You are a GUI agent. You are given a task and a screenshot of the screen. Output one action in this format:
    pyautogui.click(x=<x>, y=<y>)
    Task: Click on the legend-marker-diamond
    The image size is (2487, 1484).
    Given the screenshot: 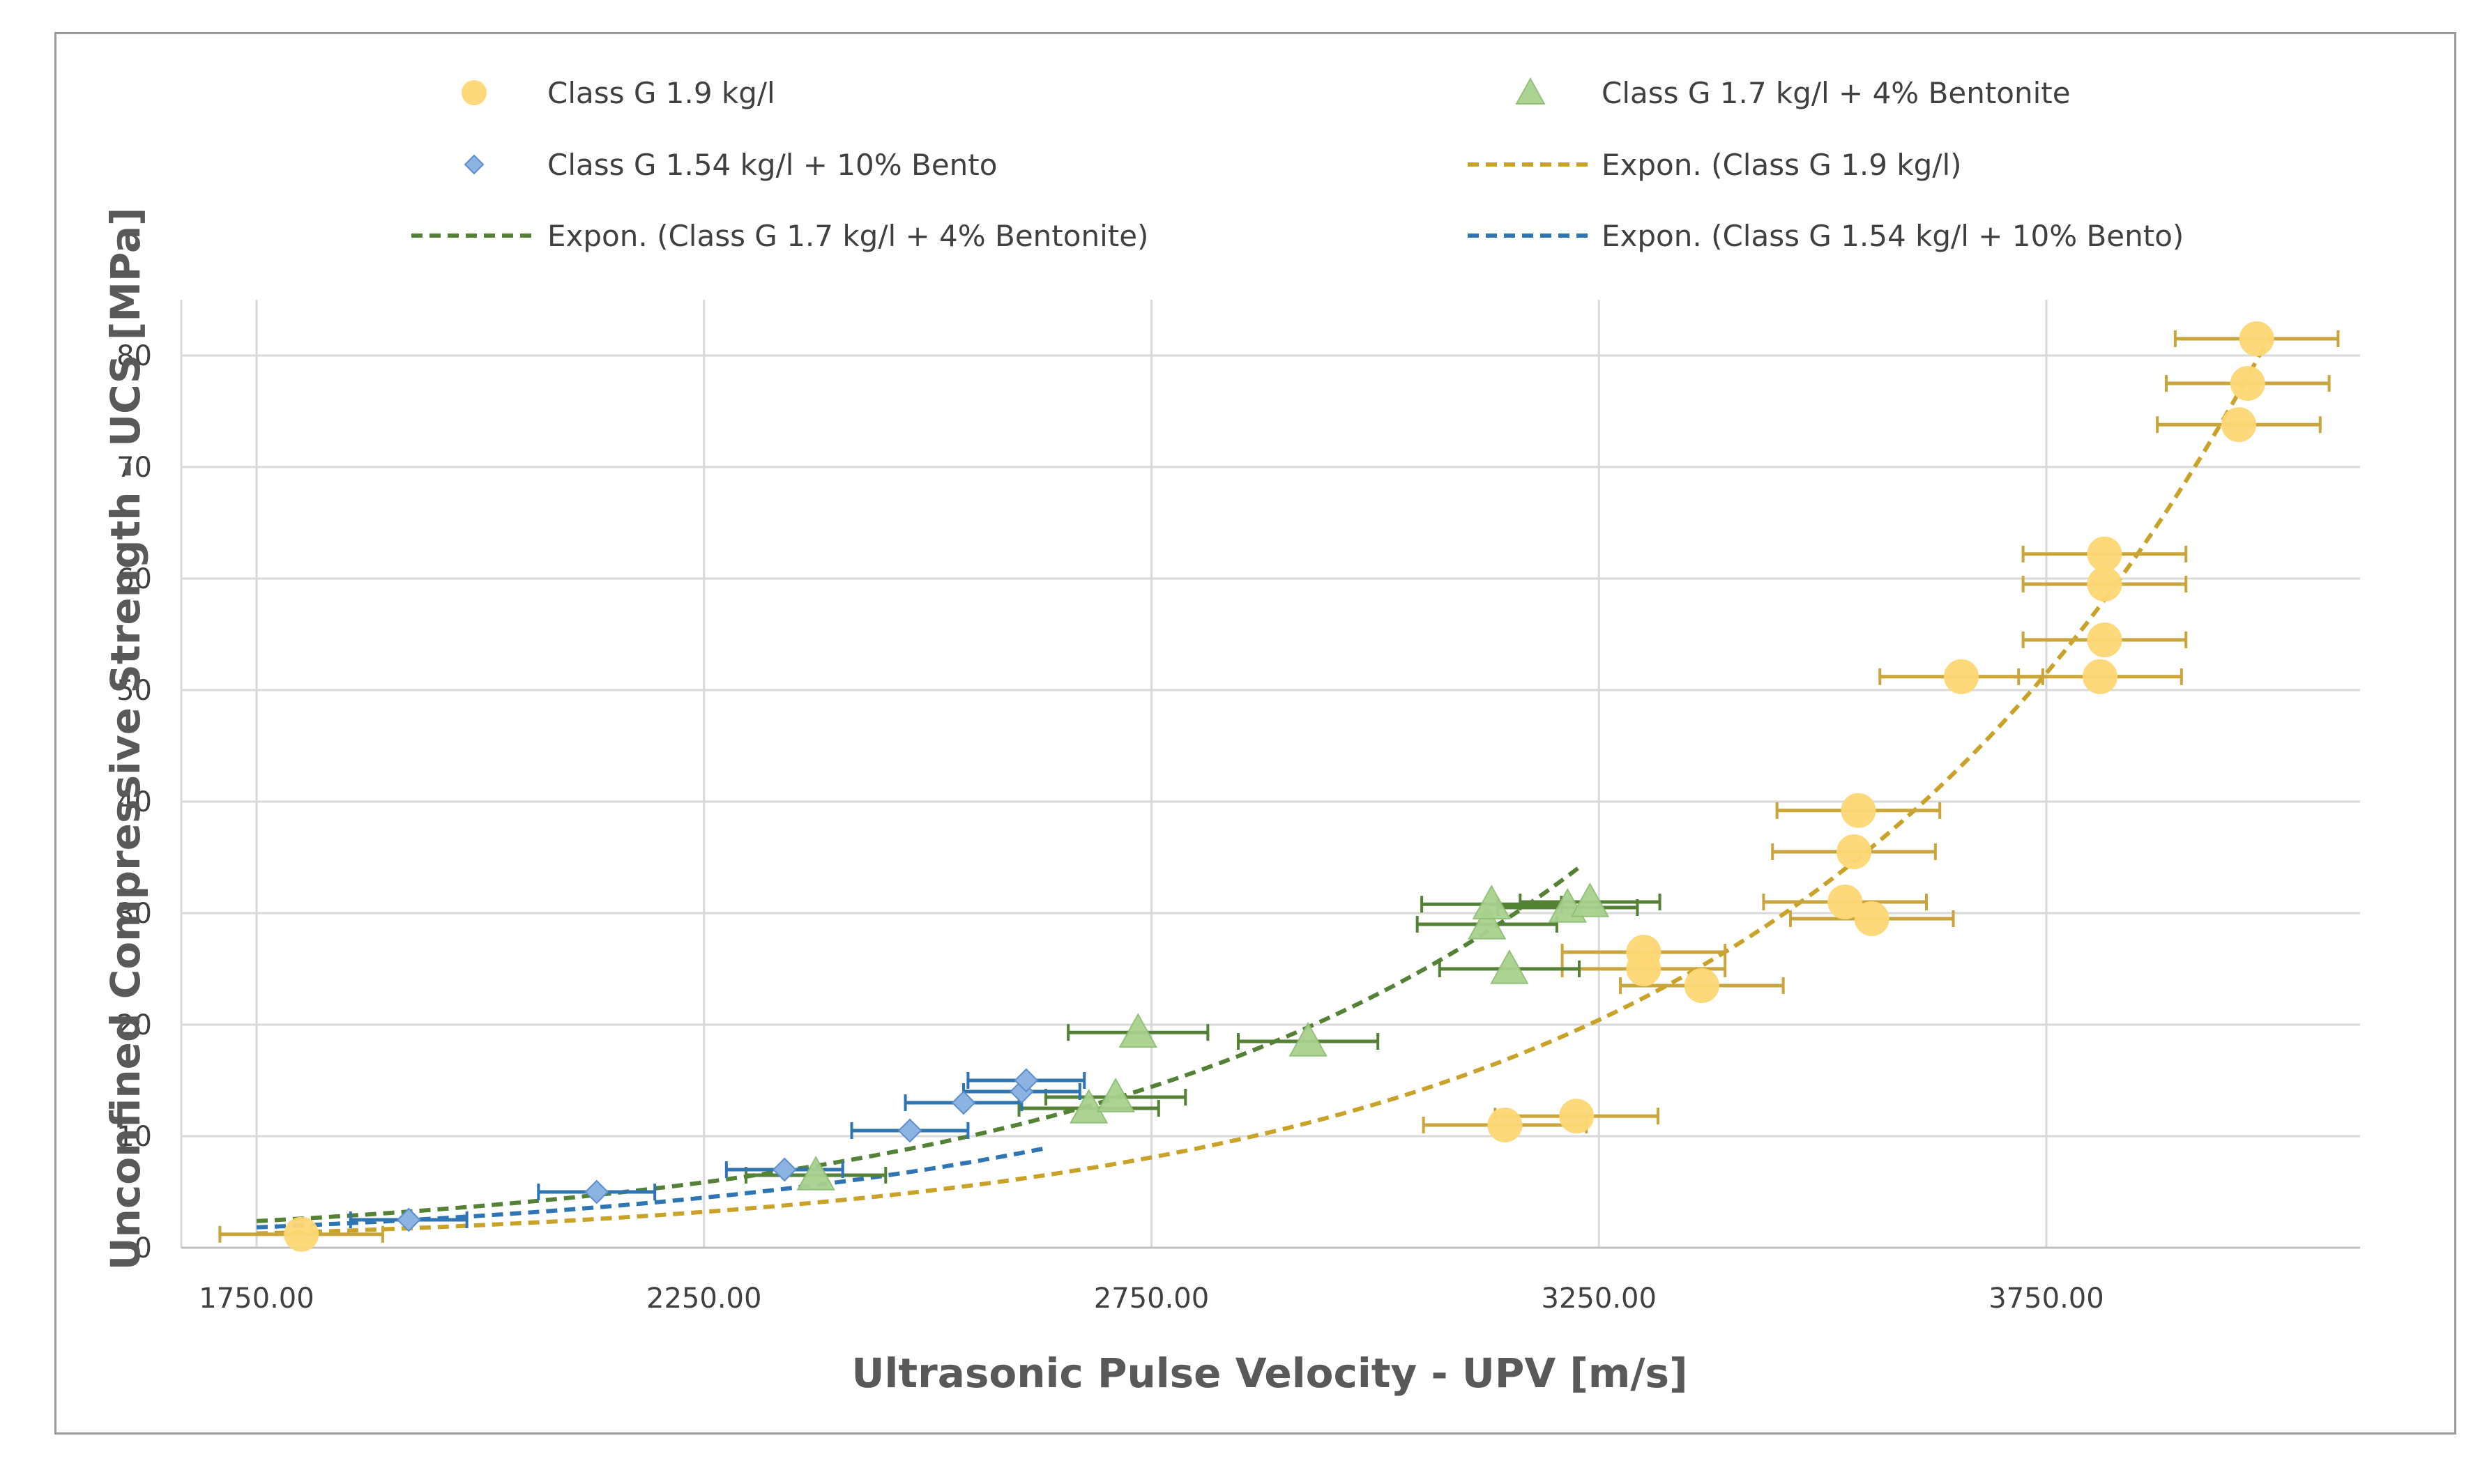 What is the action you would take?
    pyautogui.click(x=474, y=164)
    